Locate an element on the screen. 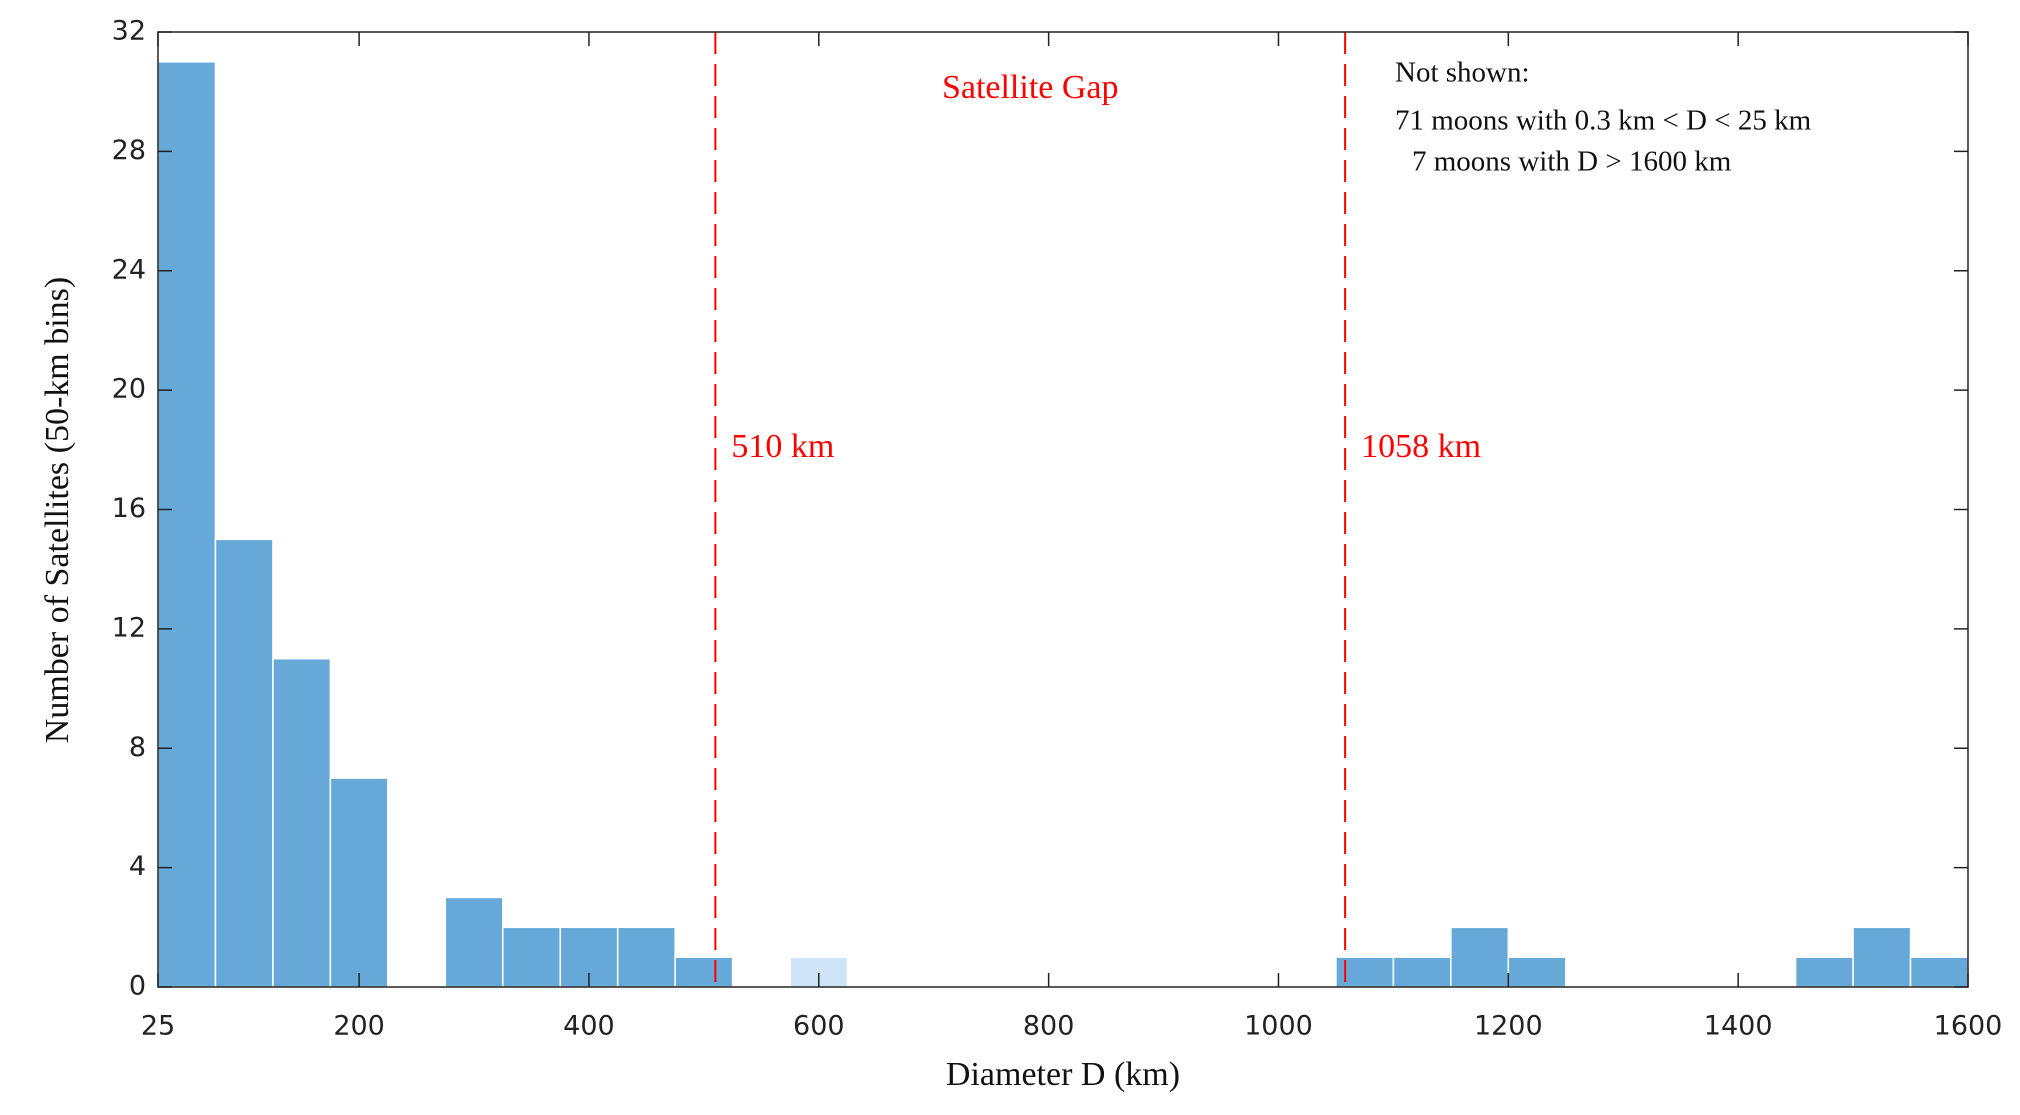 The height and width of the screenshot is (1115, 2020). gap-label: Satellite Gap is located at coordinates (1030, 87).